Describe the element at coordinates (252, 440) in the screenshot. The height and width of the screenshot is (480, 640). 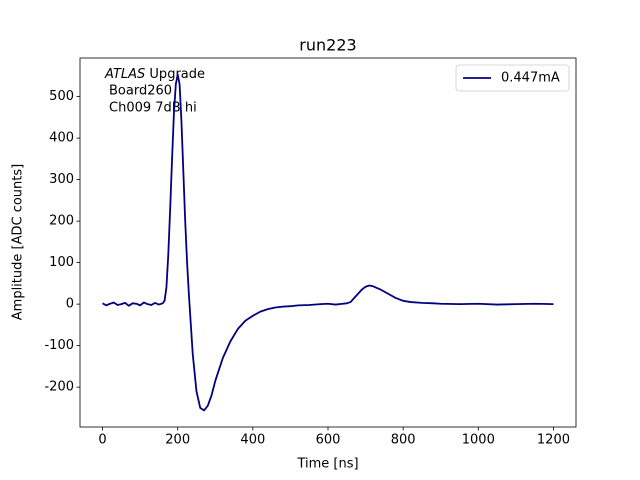
I see `x-tick-label: 400` at that location.